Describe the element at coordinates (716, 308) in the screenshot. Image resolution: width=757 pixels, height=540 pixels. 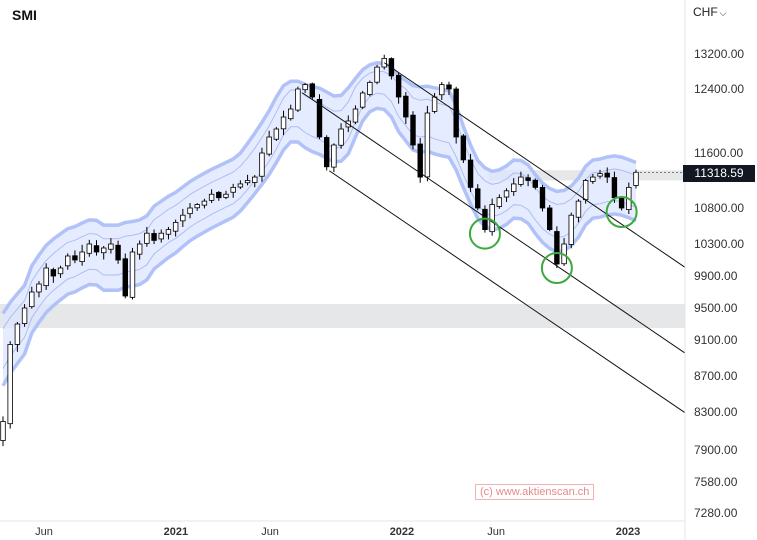
I see `y-tick-label: 9500.00` at that location.